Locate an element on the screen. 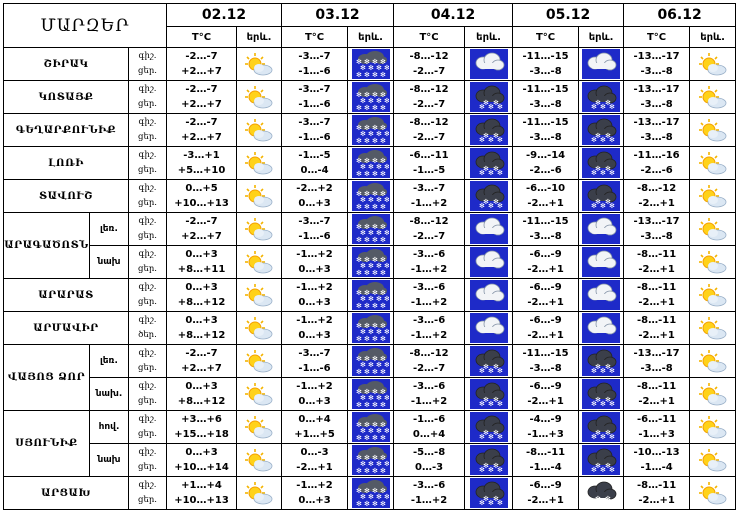 This screenshot has height=525, width=738. day-temperature: -2…+1 is located at coordinates (656, 203).